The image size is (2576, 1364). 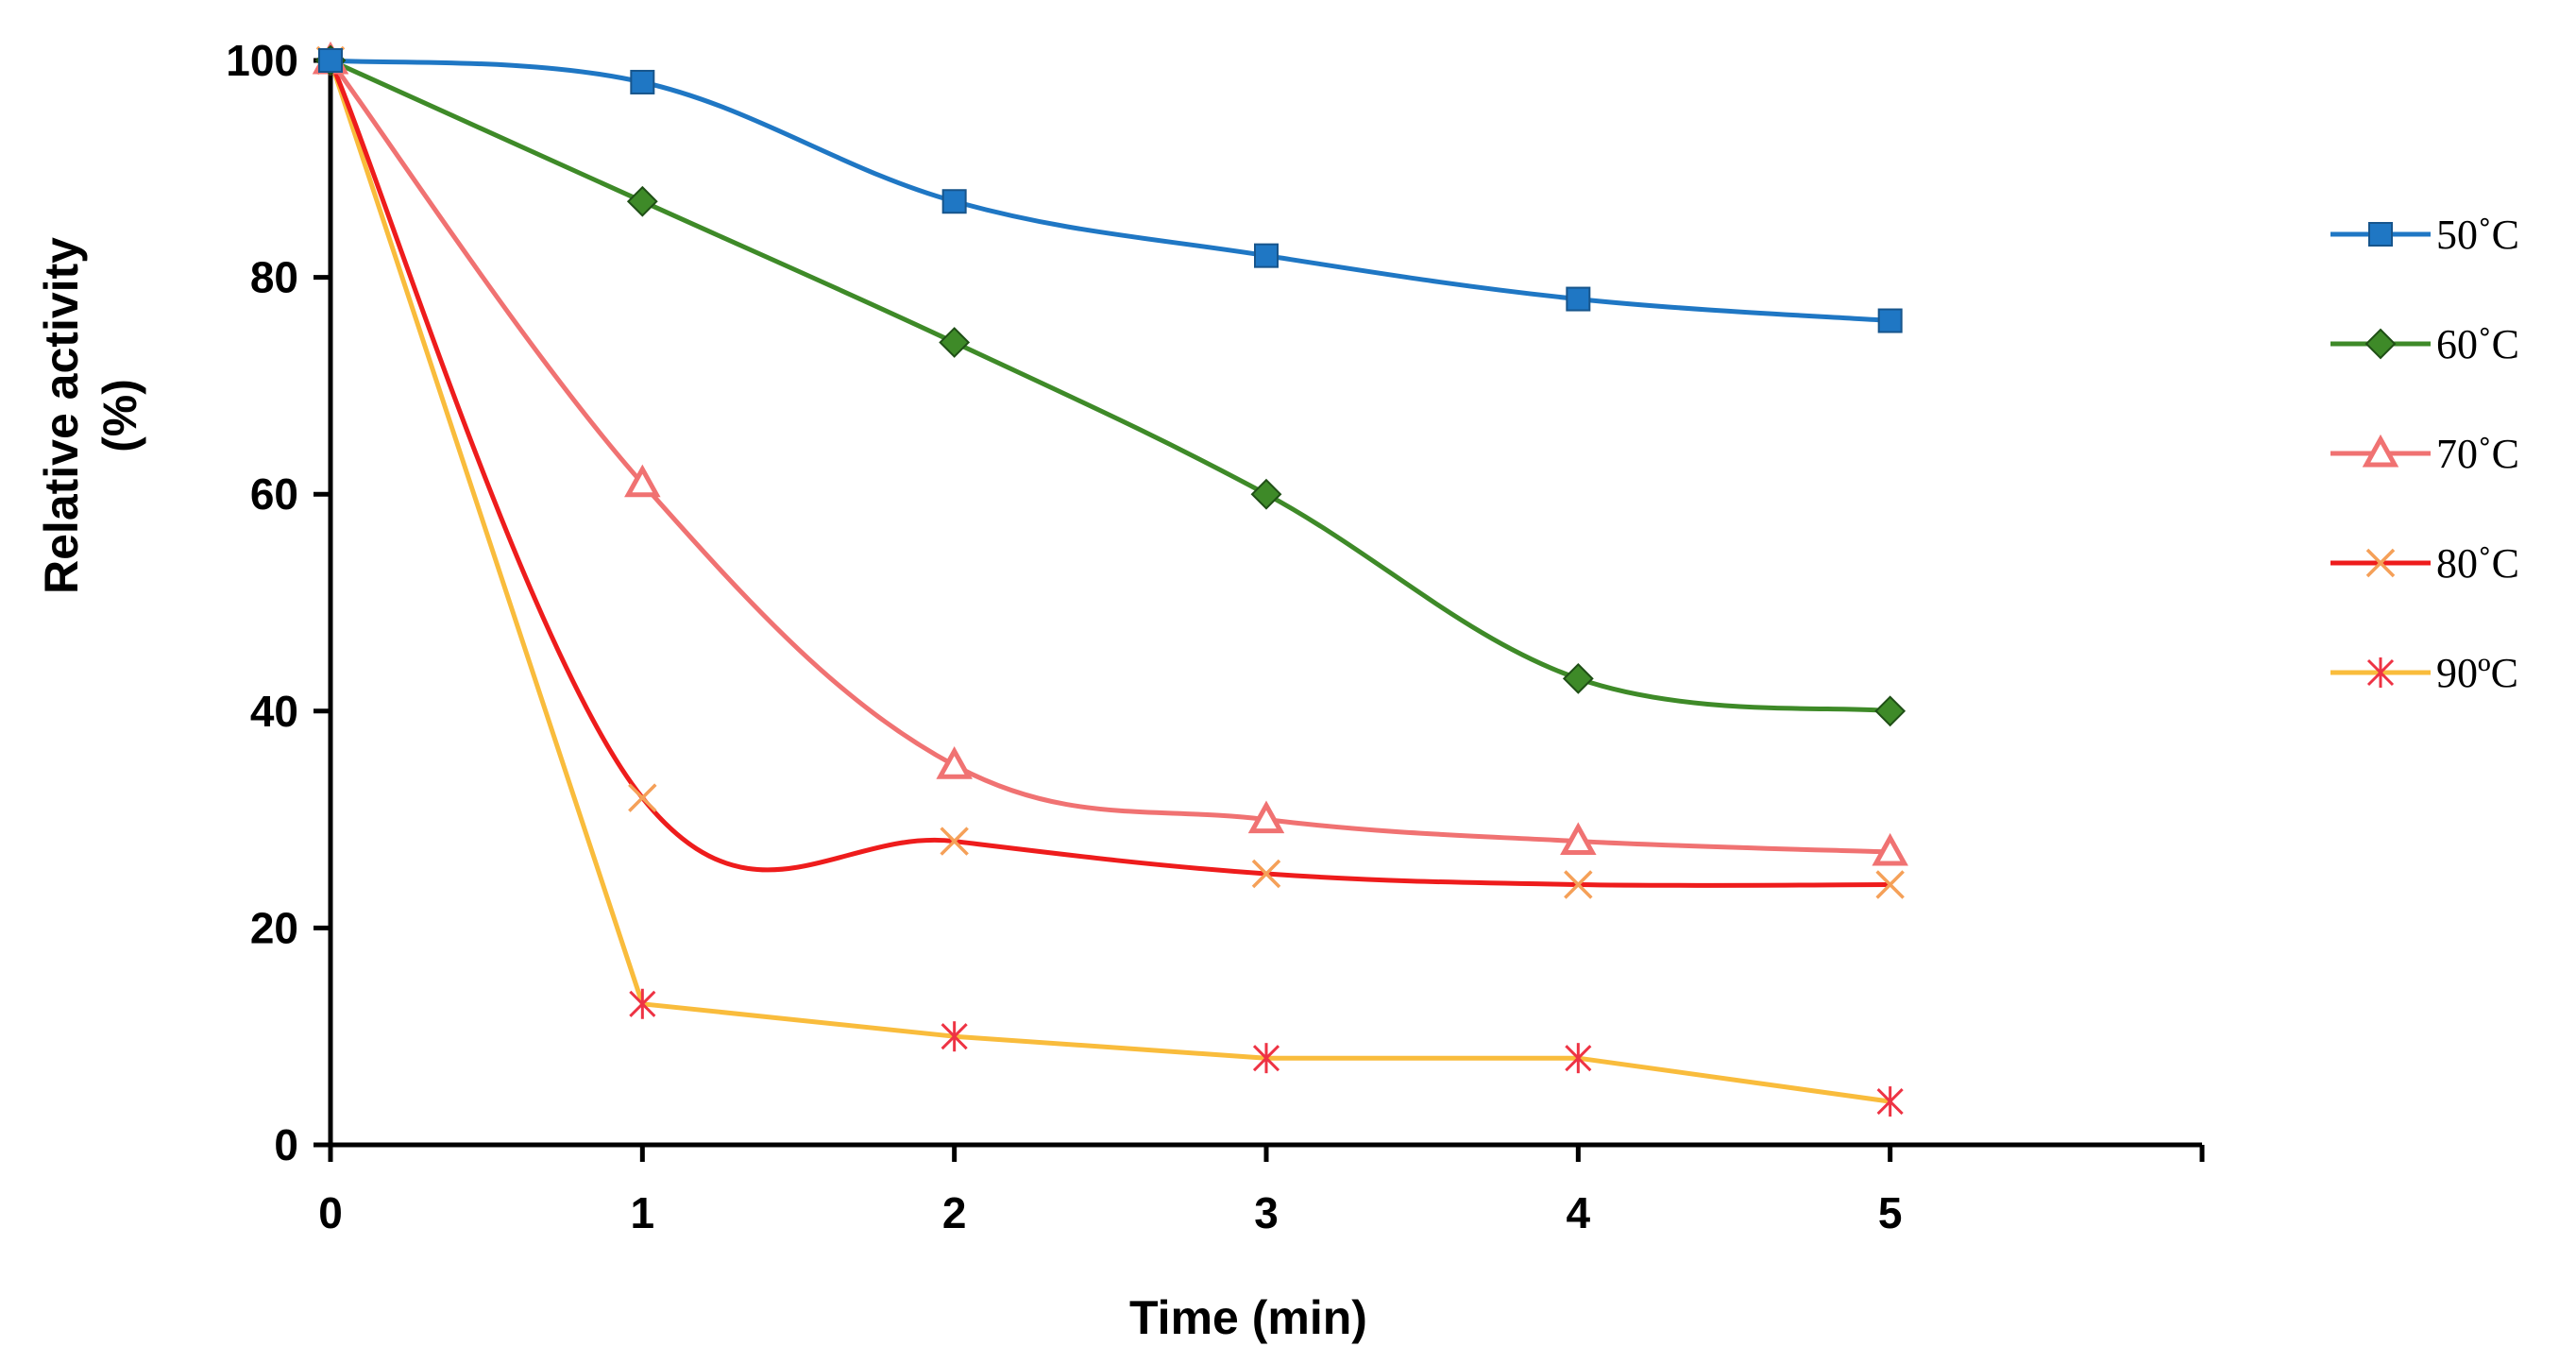 I want to click on legend-entry-4: 80˚C, so click(x=2424, y=563).